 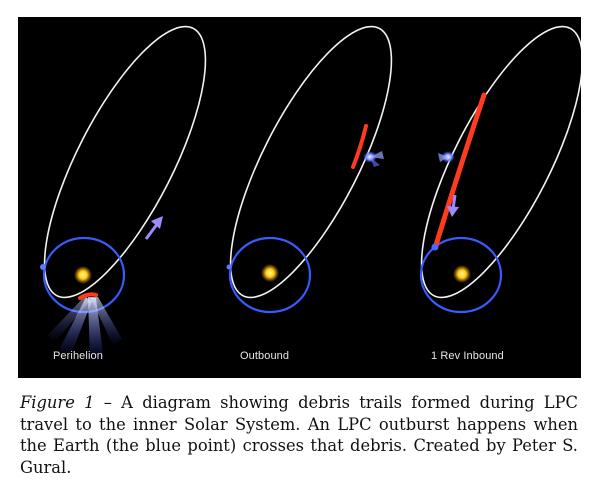 What do you see at coordinates (265, 356) in the screenshot?
I see `panel-label-outbound: Outbound` at bounding box center [265, 356].